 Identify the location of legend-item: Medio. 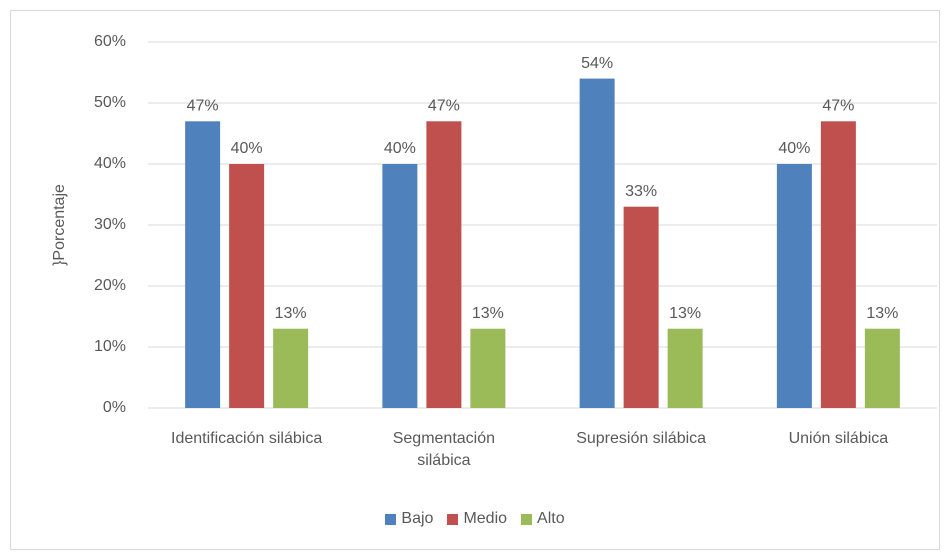
(477, 519).